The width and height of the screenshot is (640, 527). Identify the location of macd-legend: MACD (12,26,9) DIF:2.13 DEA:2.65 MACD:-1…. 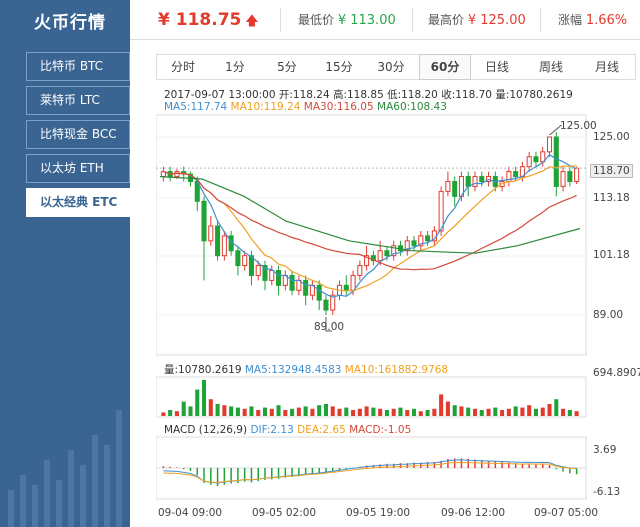
(287, 430).